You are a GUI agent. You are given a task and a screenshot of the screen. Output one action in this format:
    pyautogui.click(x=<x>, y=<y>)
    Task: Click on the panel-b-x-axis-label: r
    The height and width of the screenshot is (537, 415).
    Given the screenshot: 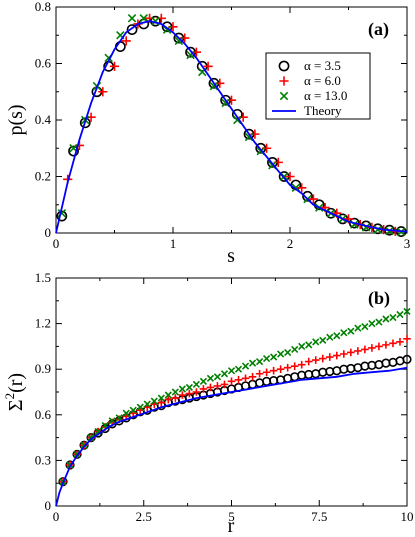 What is the action you would take?
    pyautogui.click(x=231, y=526)
    